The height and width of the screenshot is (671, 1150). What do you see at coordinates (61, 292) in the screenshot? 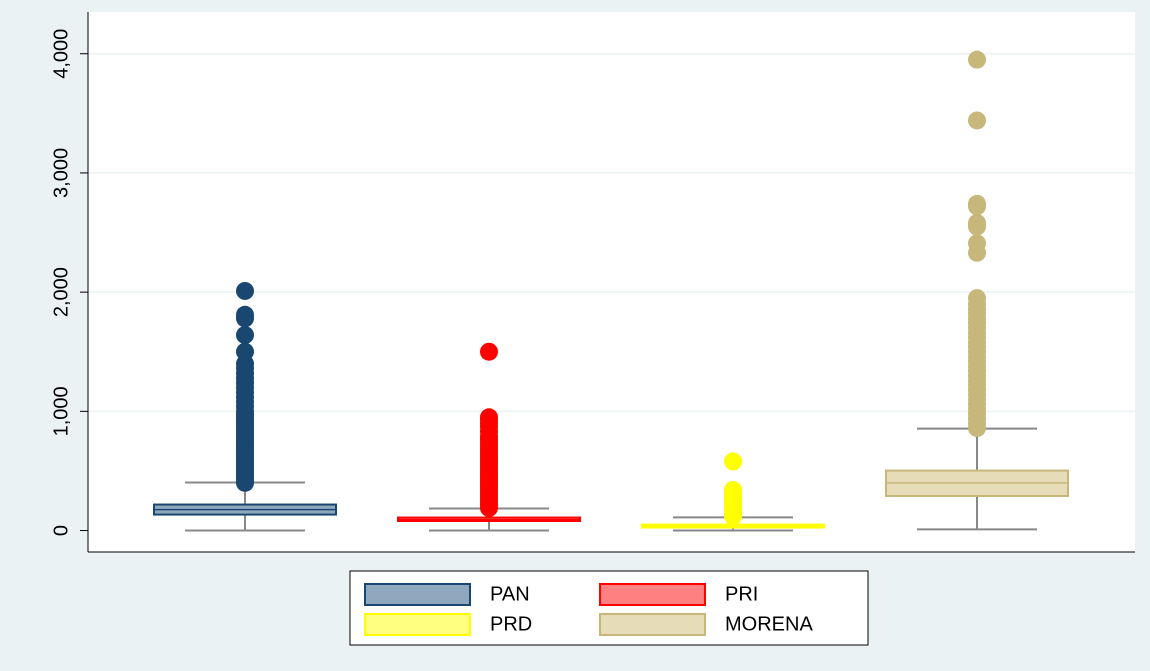
I see `y-tick-label: 2,000` at bounding box center [61, 292].